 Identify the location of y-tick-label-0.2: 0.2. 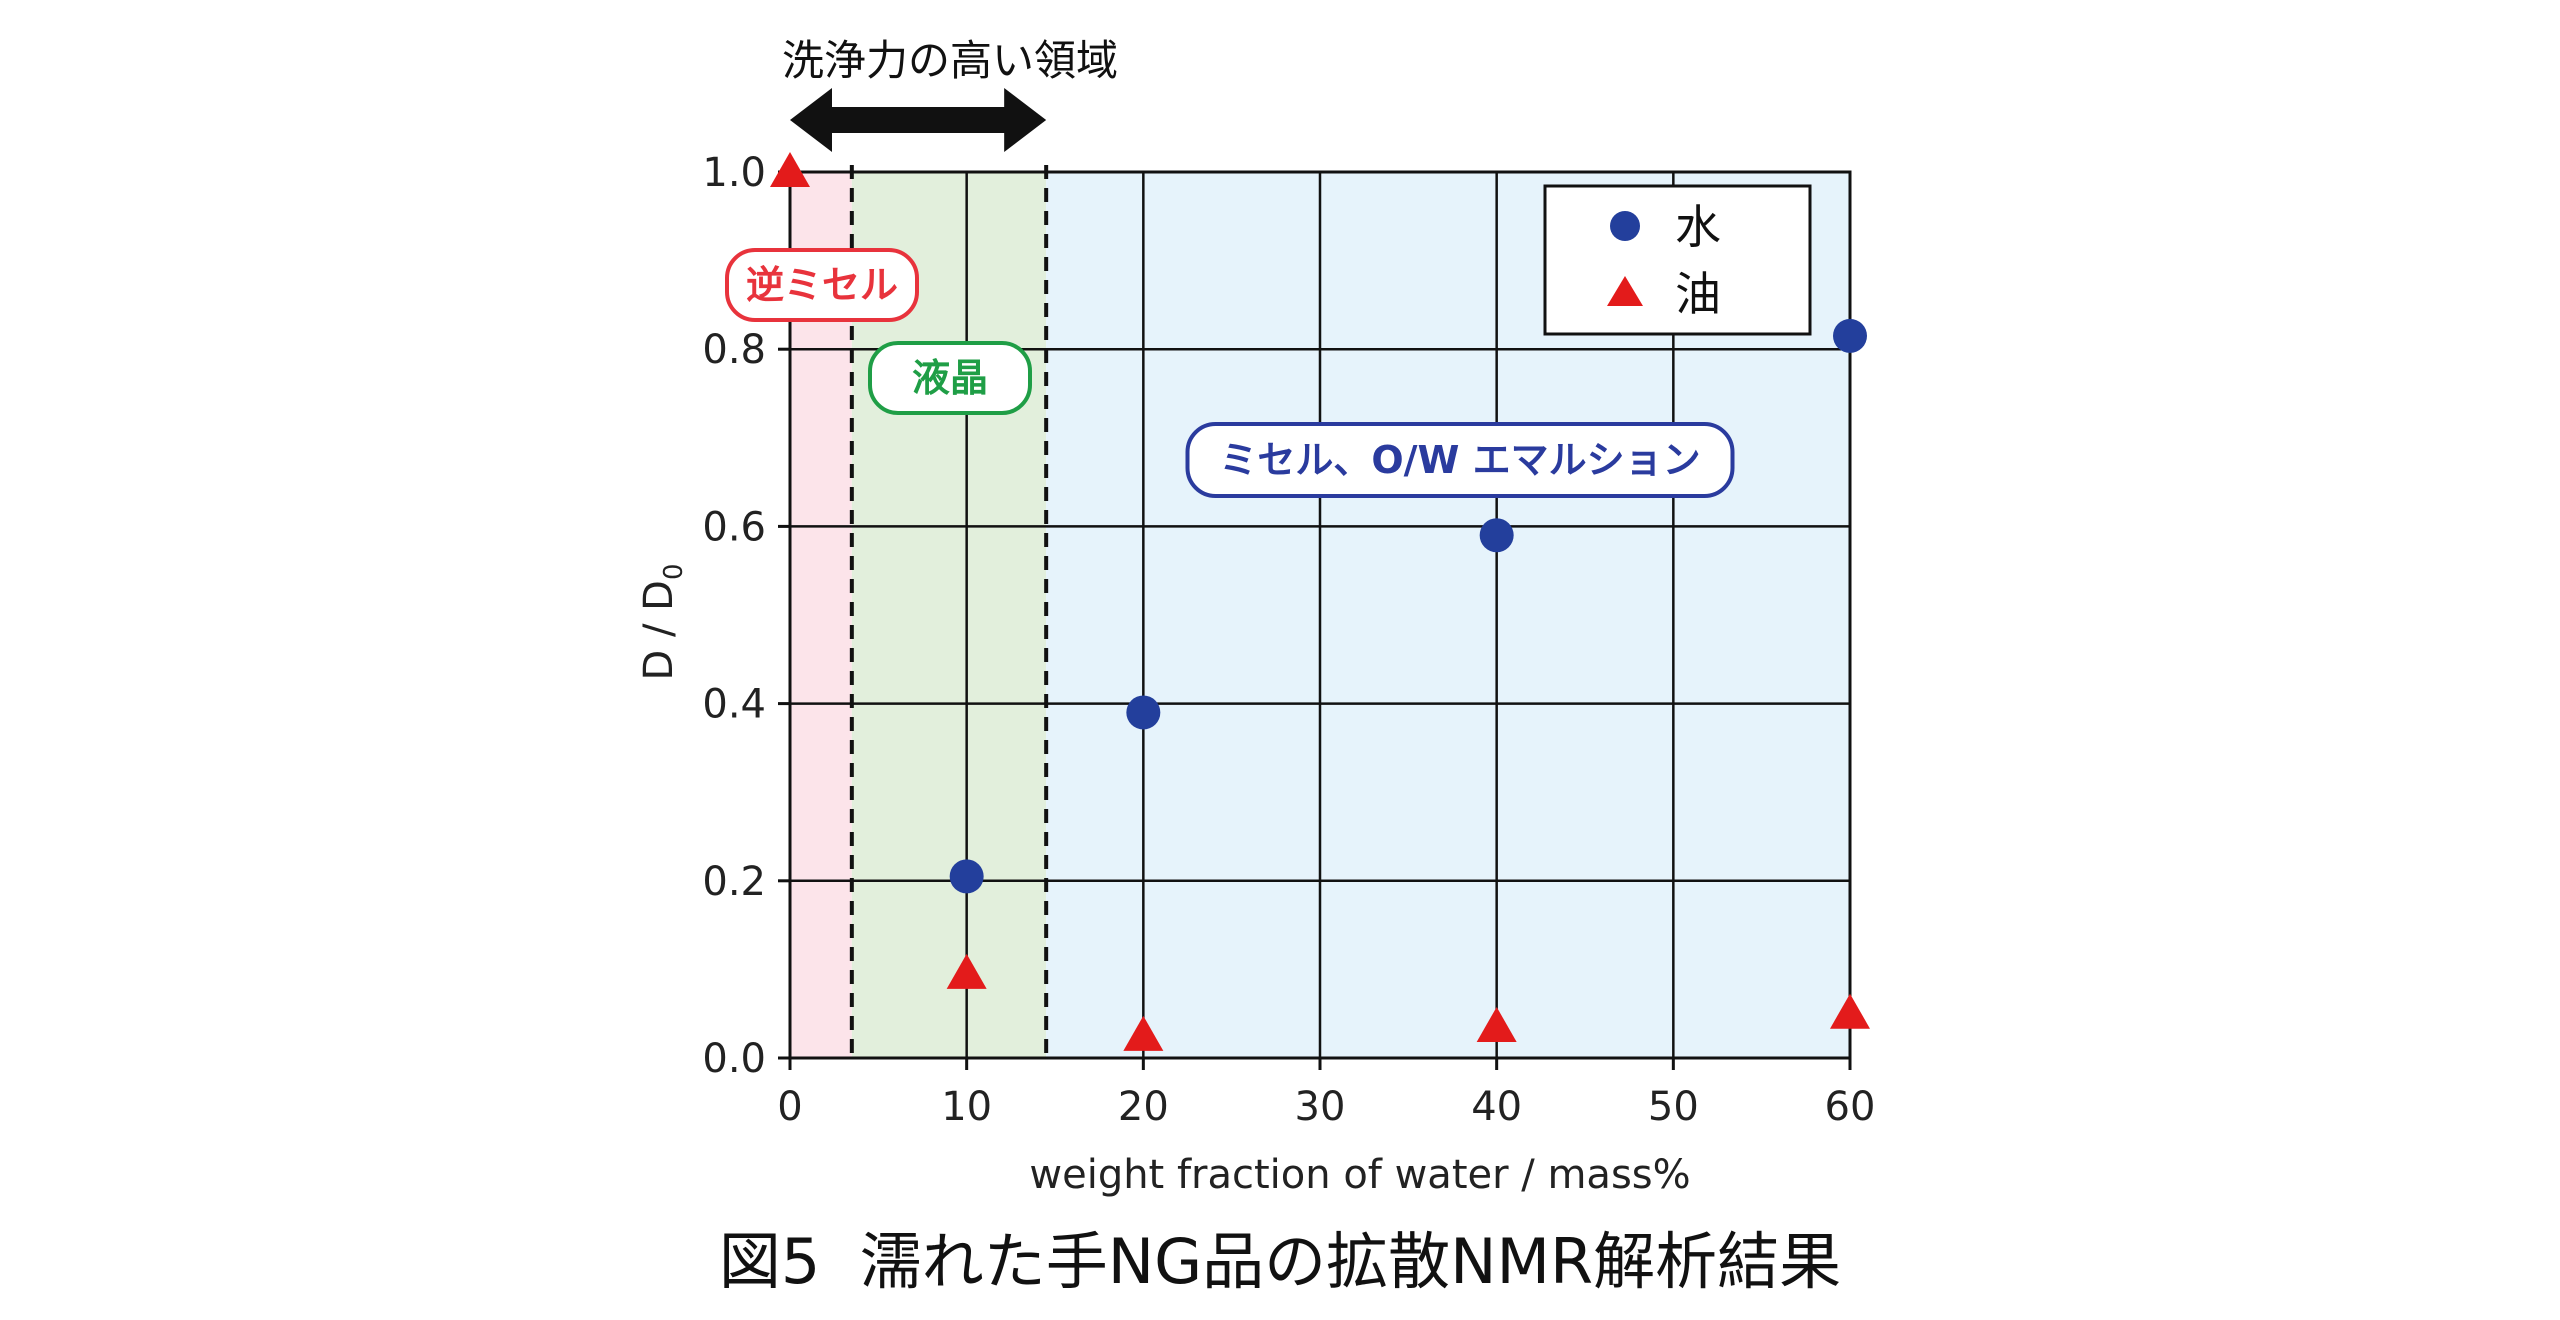
(734, 882).